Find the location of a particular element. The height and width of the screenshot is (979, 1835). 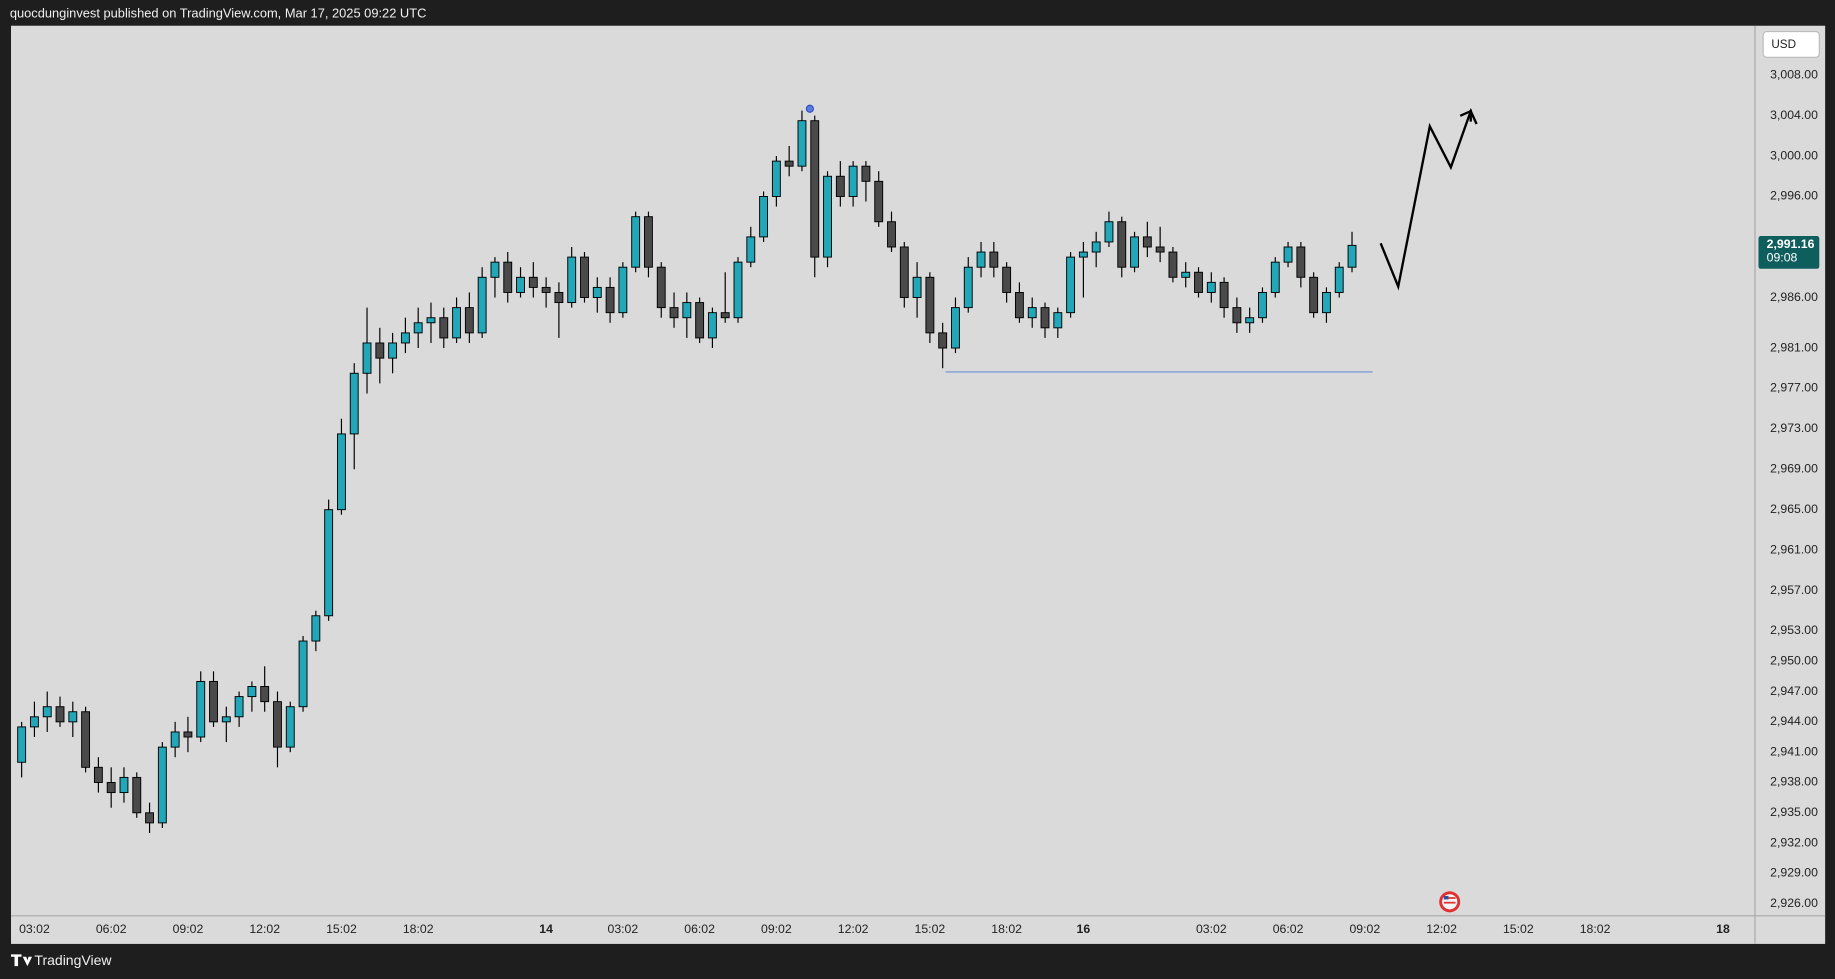

y-tick-label: 2,929.00 is located at coordinates (1794, 873).